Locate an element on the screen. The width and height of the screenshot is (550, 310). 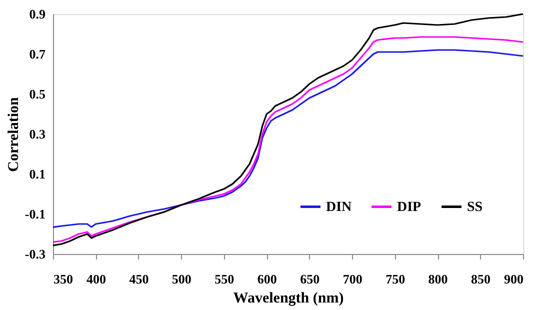
x-tick-label: 650 is located at coordinates (310, 279).